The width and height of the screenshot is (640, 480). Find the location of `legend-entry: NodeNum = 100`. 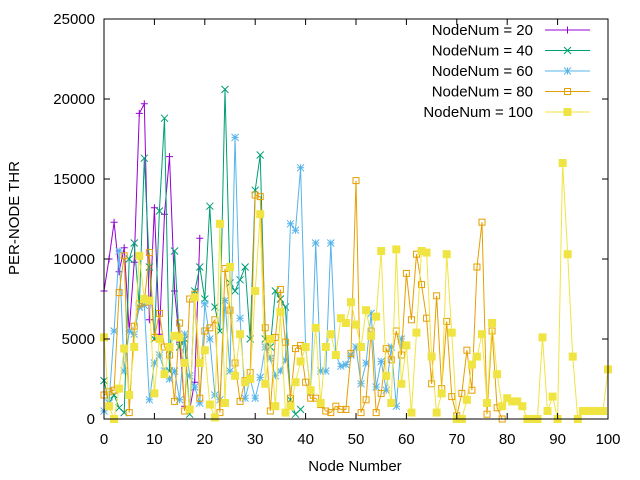

legend-entry: NodeNum = 100 is located at coordinates (506, 112).